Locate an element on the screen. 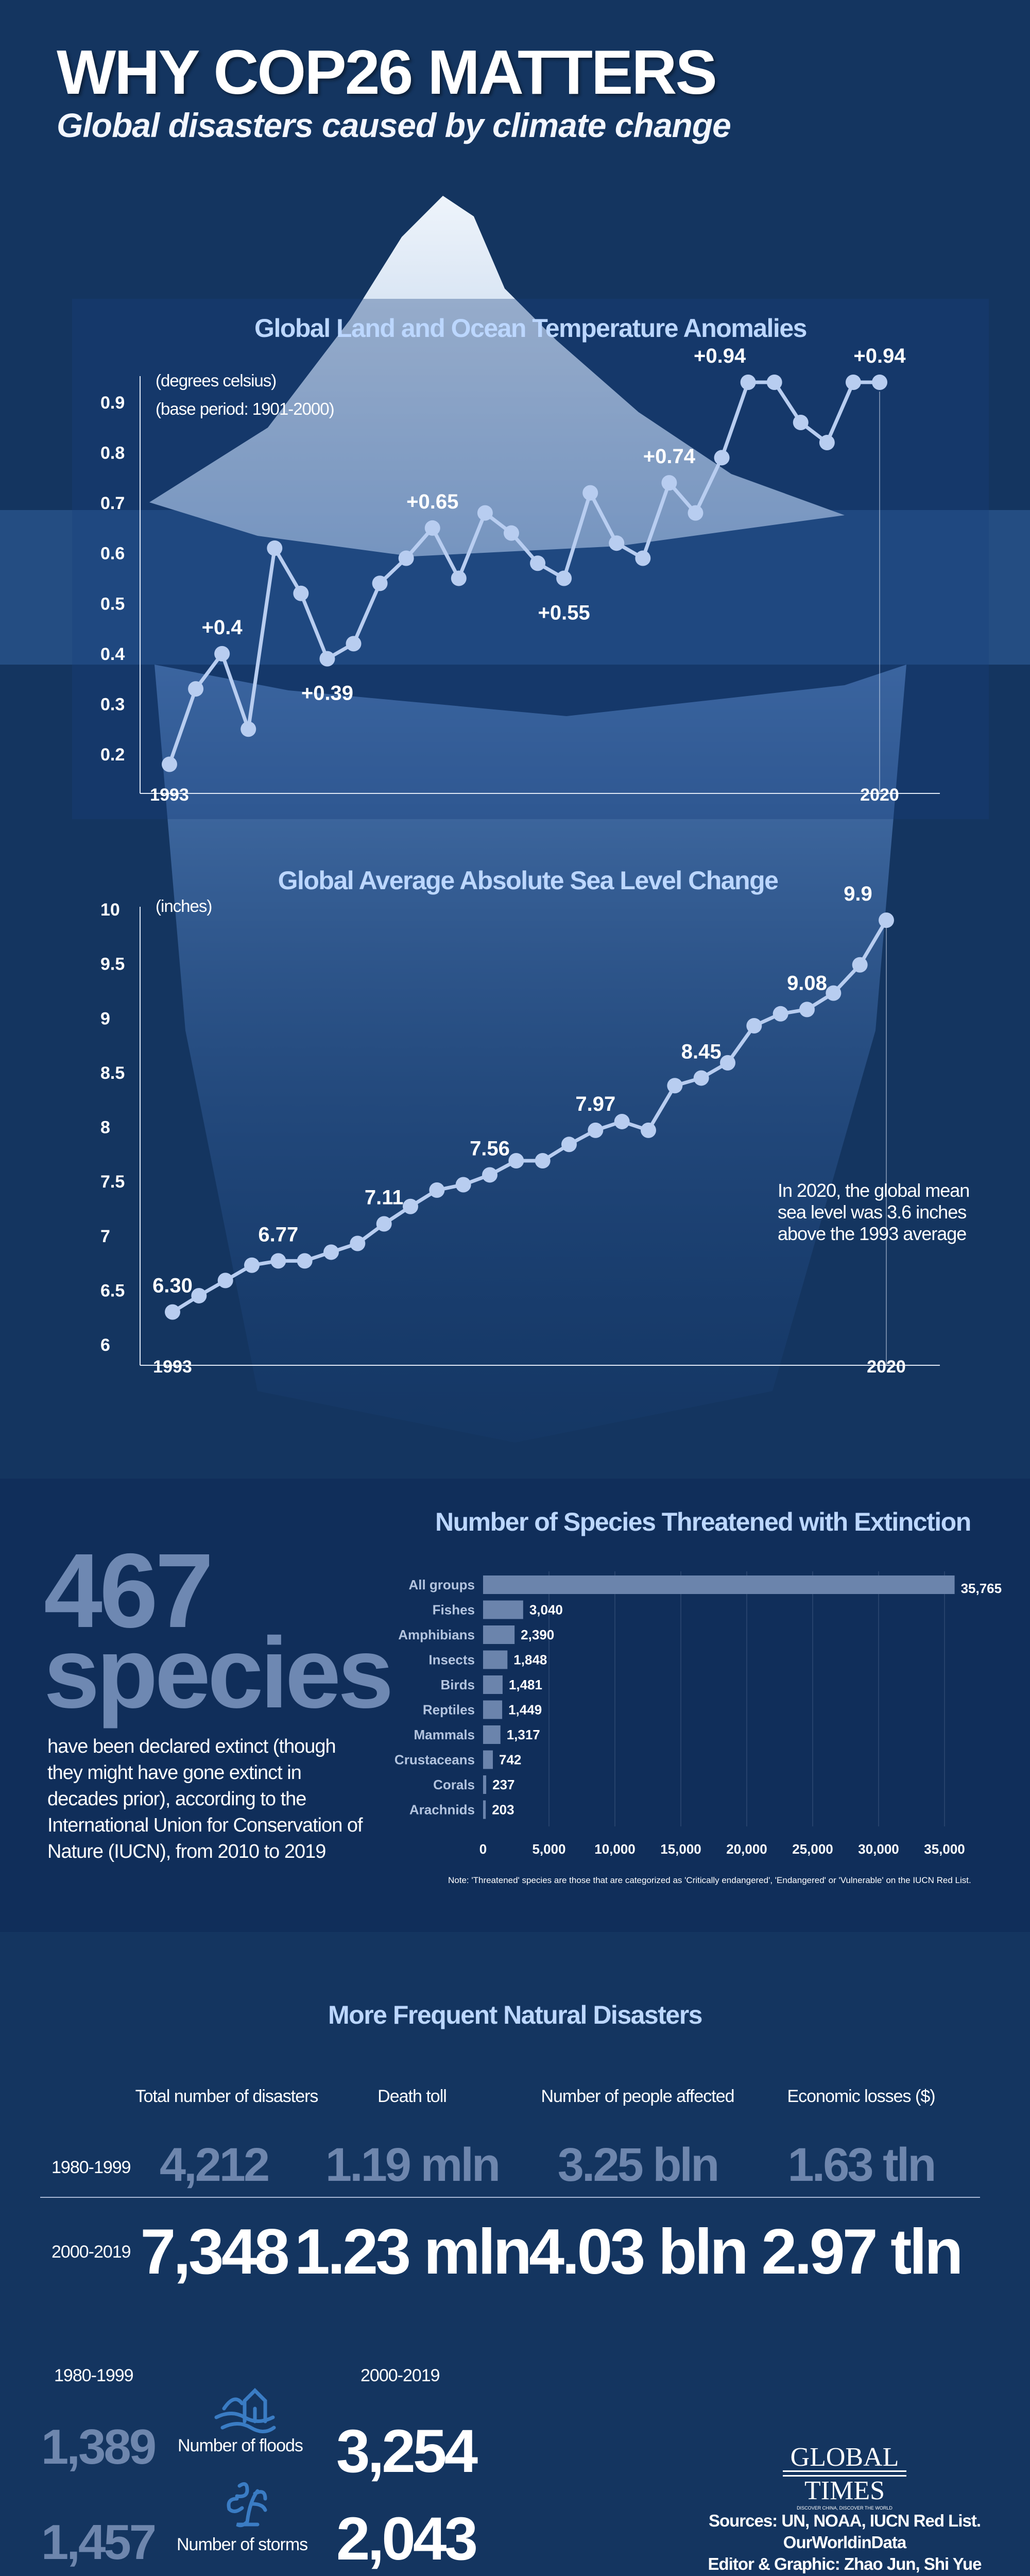  period-label: 1980-1999 is located at coordinates (91, 2167).